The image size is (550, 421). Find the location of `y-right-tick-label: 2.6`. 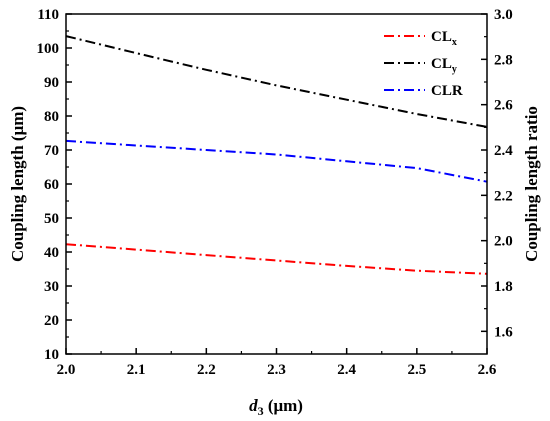

y-right-tick-label: 2.6 is located at coordinates (503, 106).